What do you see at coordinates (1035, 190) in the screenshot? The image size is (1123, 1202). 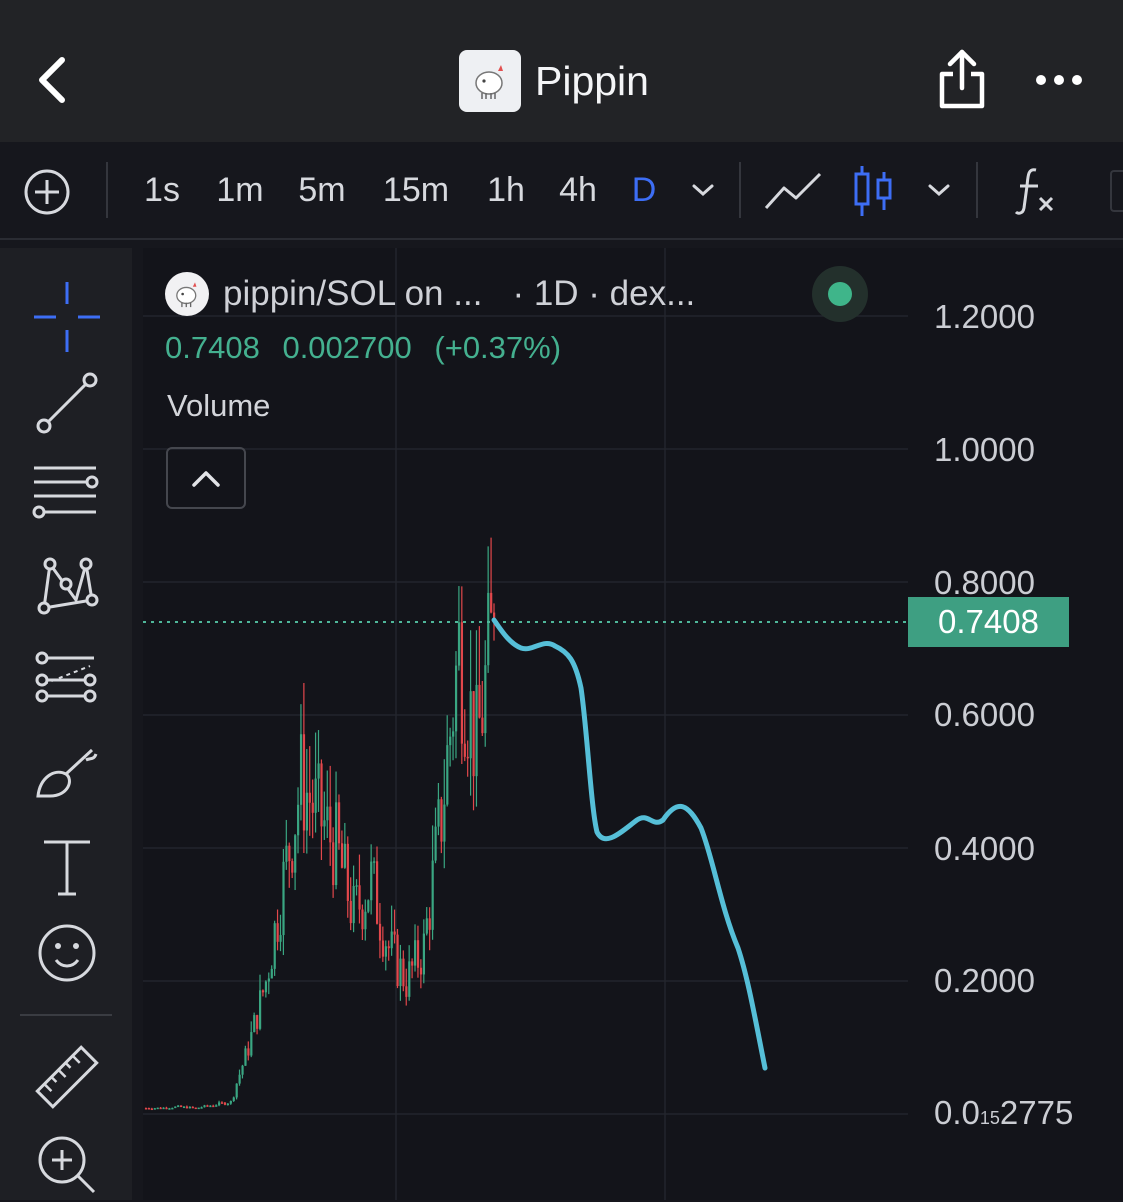 I see `function-icon` at bounding box center [1035, 190].